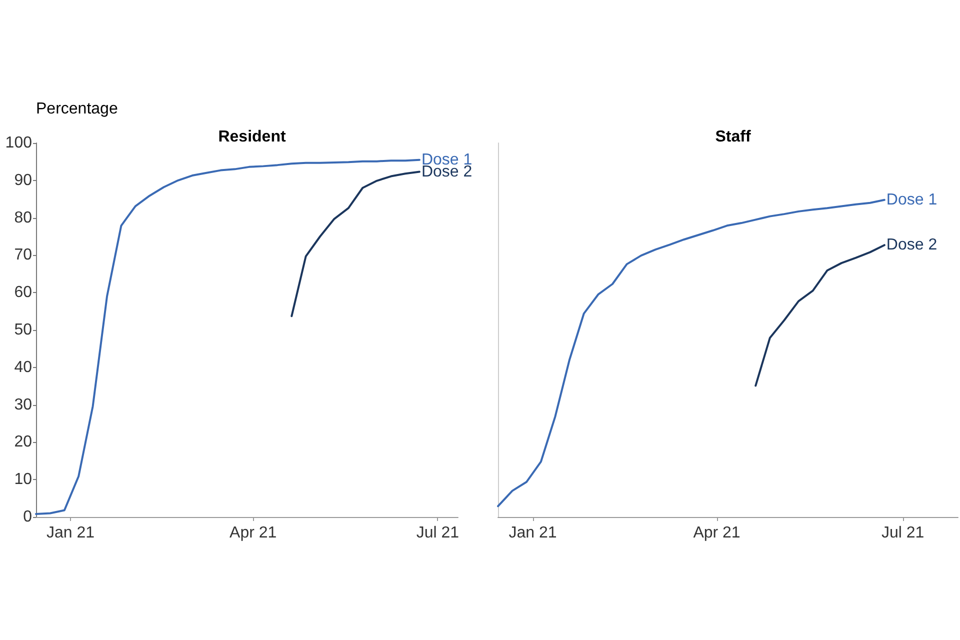 This screenshot has width=960, height=640. What do you see at coordinates (252, 137) in the screenshot?
I see `chart-title: Resident` at bounding box center [252, 137].